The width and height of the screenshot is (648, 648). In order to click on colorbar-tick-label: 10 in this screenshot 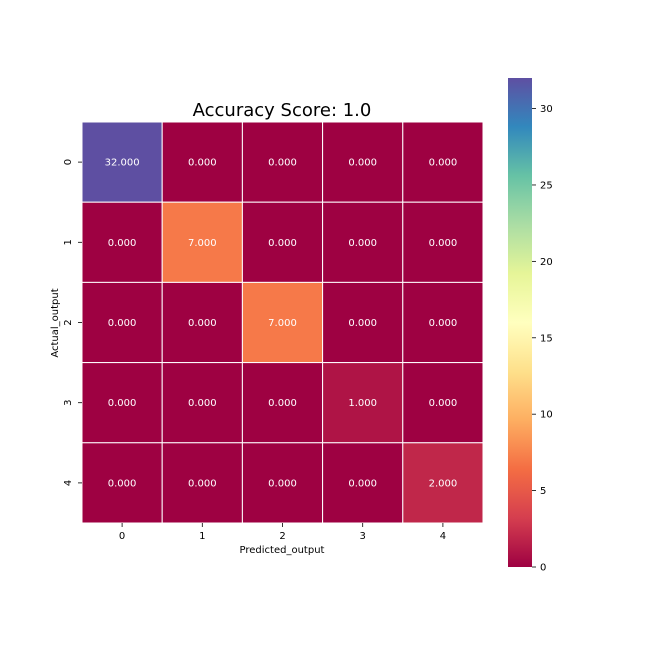, I will do `click(546, 415)`.